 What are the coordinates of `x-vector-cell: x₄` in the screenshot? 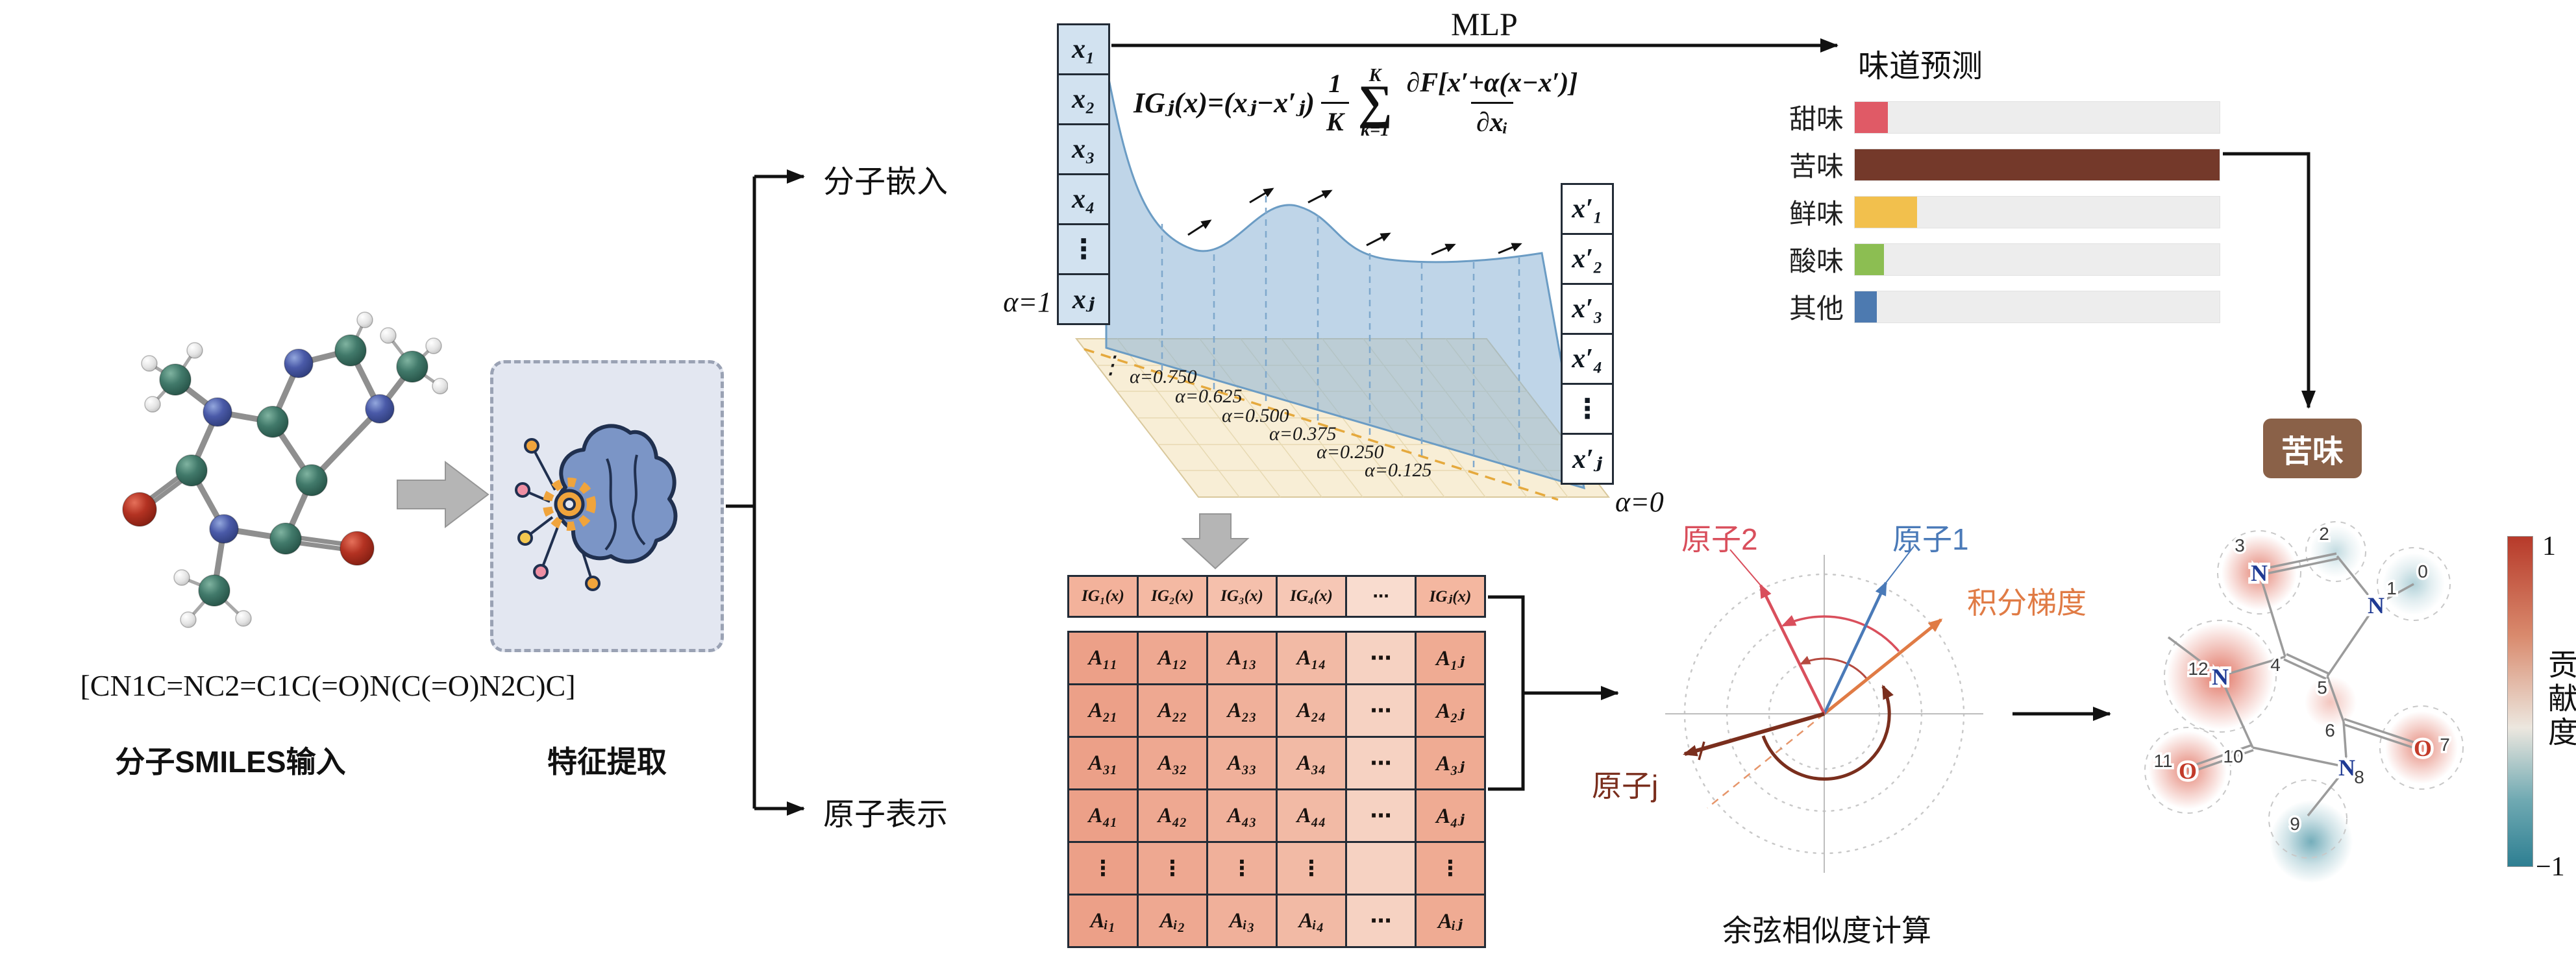 It's located at (1083, 199).